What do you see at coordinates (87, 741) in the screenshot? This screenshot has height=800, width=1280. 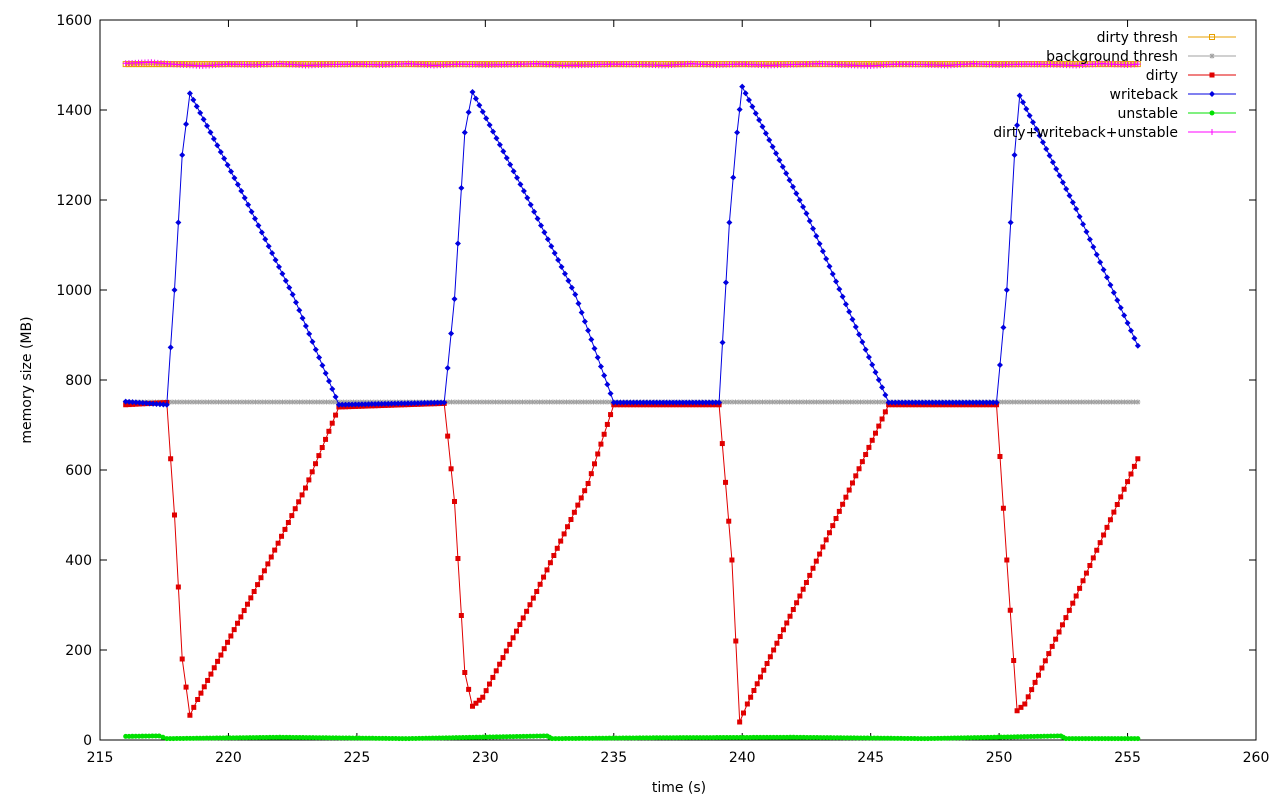 I see `y-tick-label: 0` at bounding box center [87, 741].